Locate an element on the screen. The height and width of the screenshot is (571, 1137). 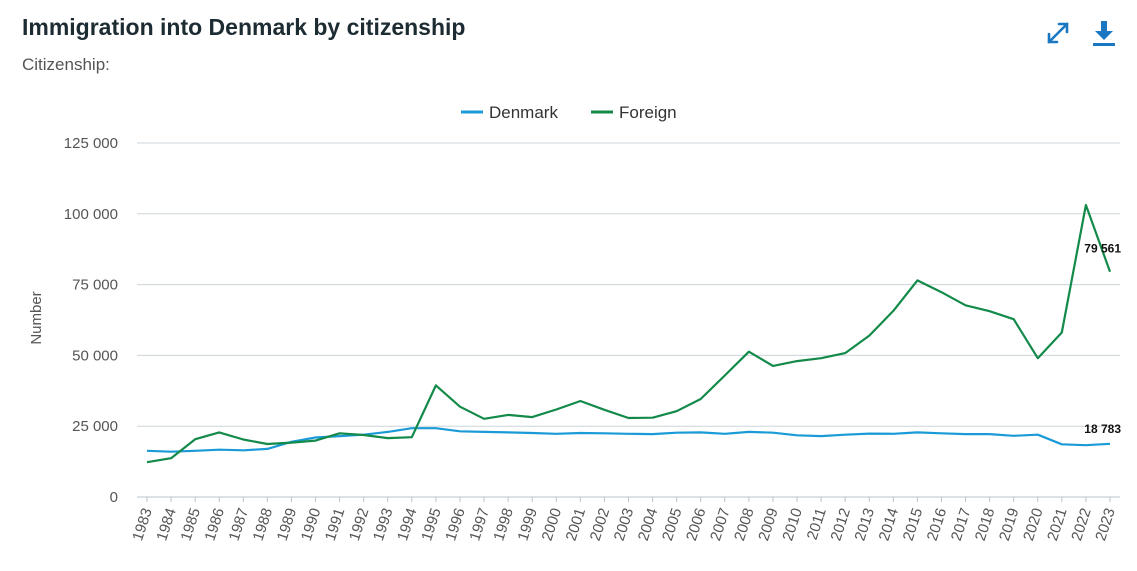
legend-item-denmark: Denmark is located at coordinates (523, 112).